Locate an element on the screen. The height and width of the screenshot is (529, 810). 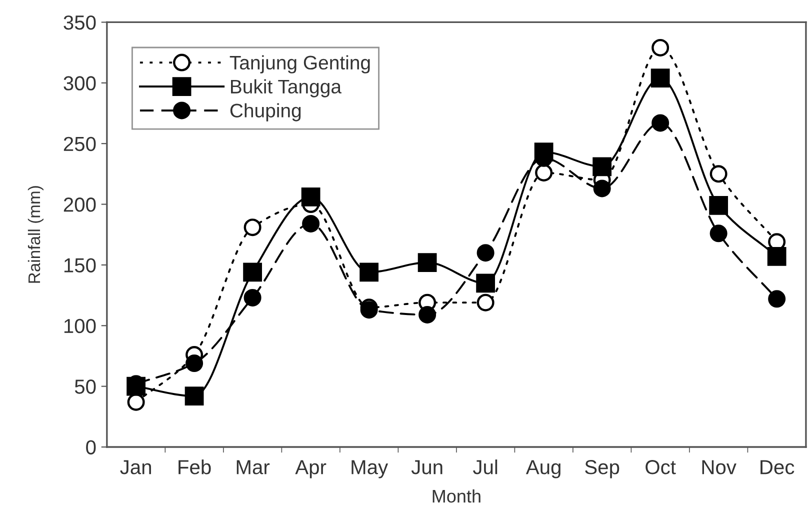
x-tick-label: Sep is located at coordinates (602, 469).